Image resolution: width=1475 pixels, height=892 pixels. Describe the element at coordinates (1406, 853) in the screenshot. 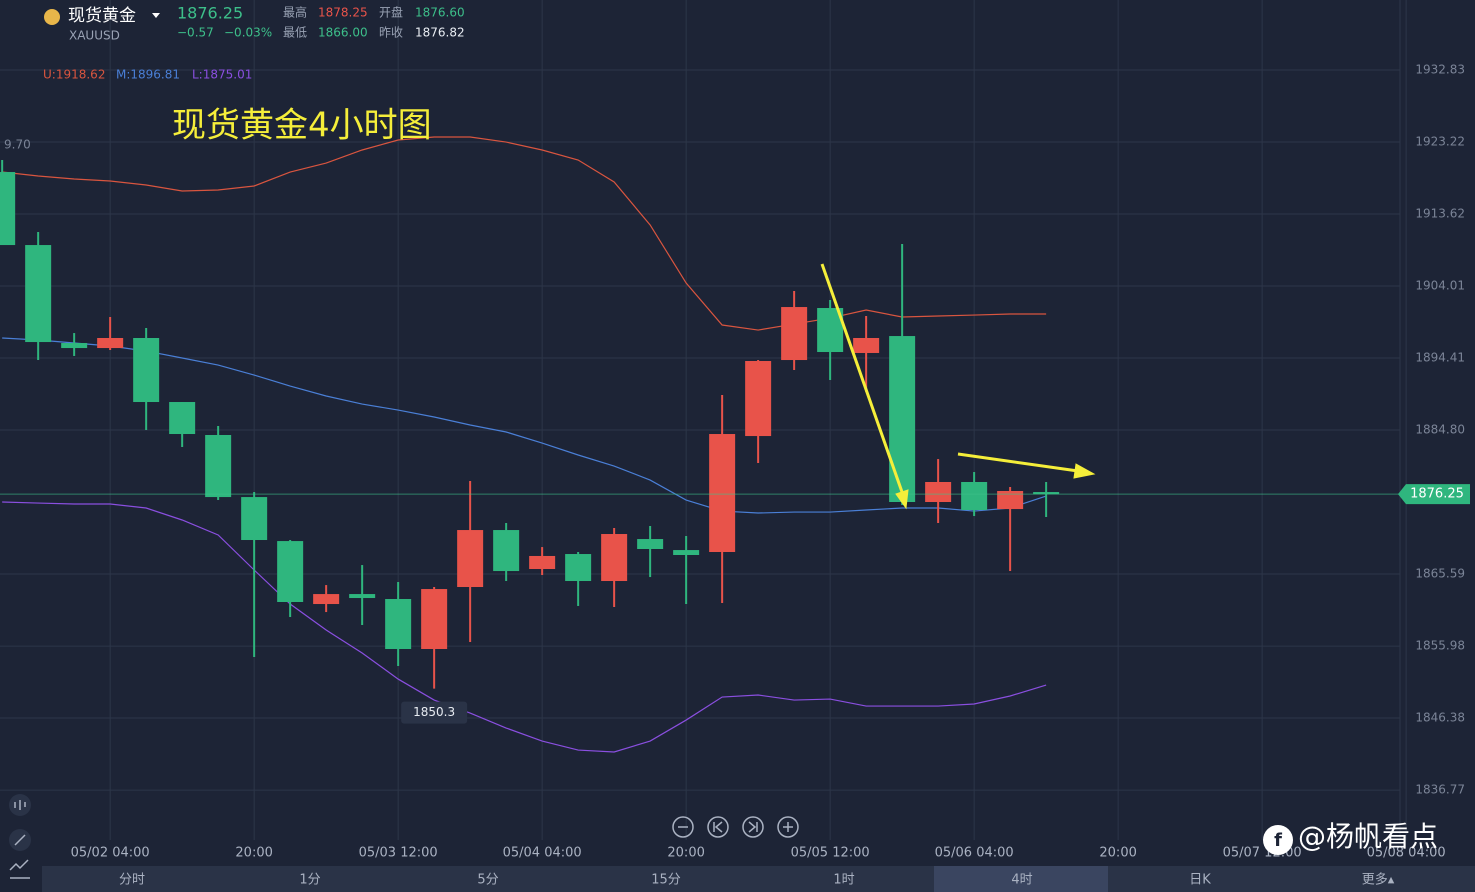

I see `x-tick-label: 05/08 04:00` at that location.